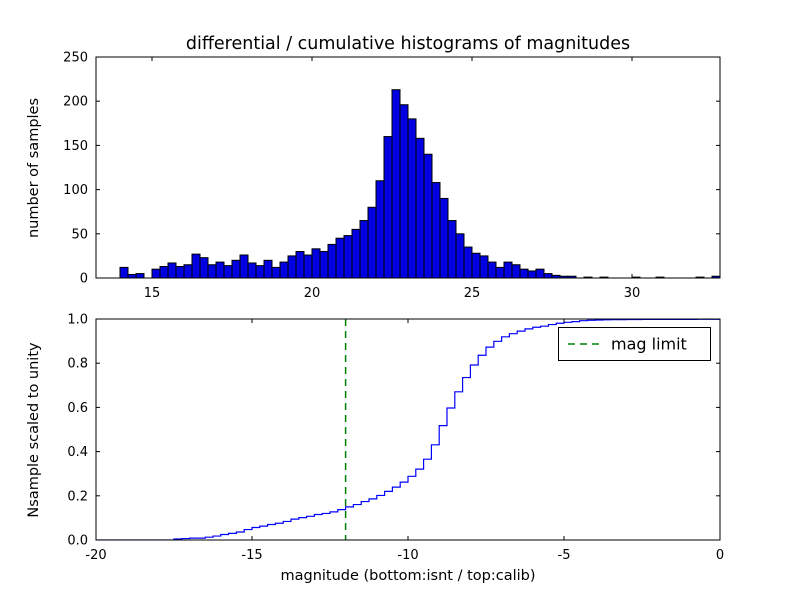 The width and height of the screenshot is (800, 600). I want to click on x-tick-label: 30, so click(632, 293).